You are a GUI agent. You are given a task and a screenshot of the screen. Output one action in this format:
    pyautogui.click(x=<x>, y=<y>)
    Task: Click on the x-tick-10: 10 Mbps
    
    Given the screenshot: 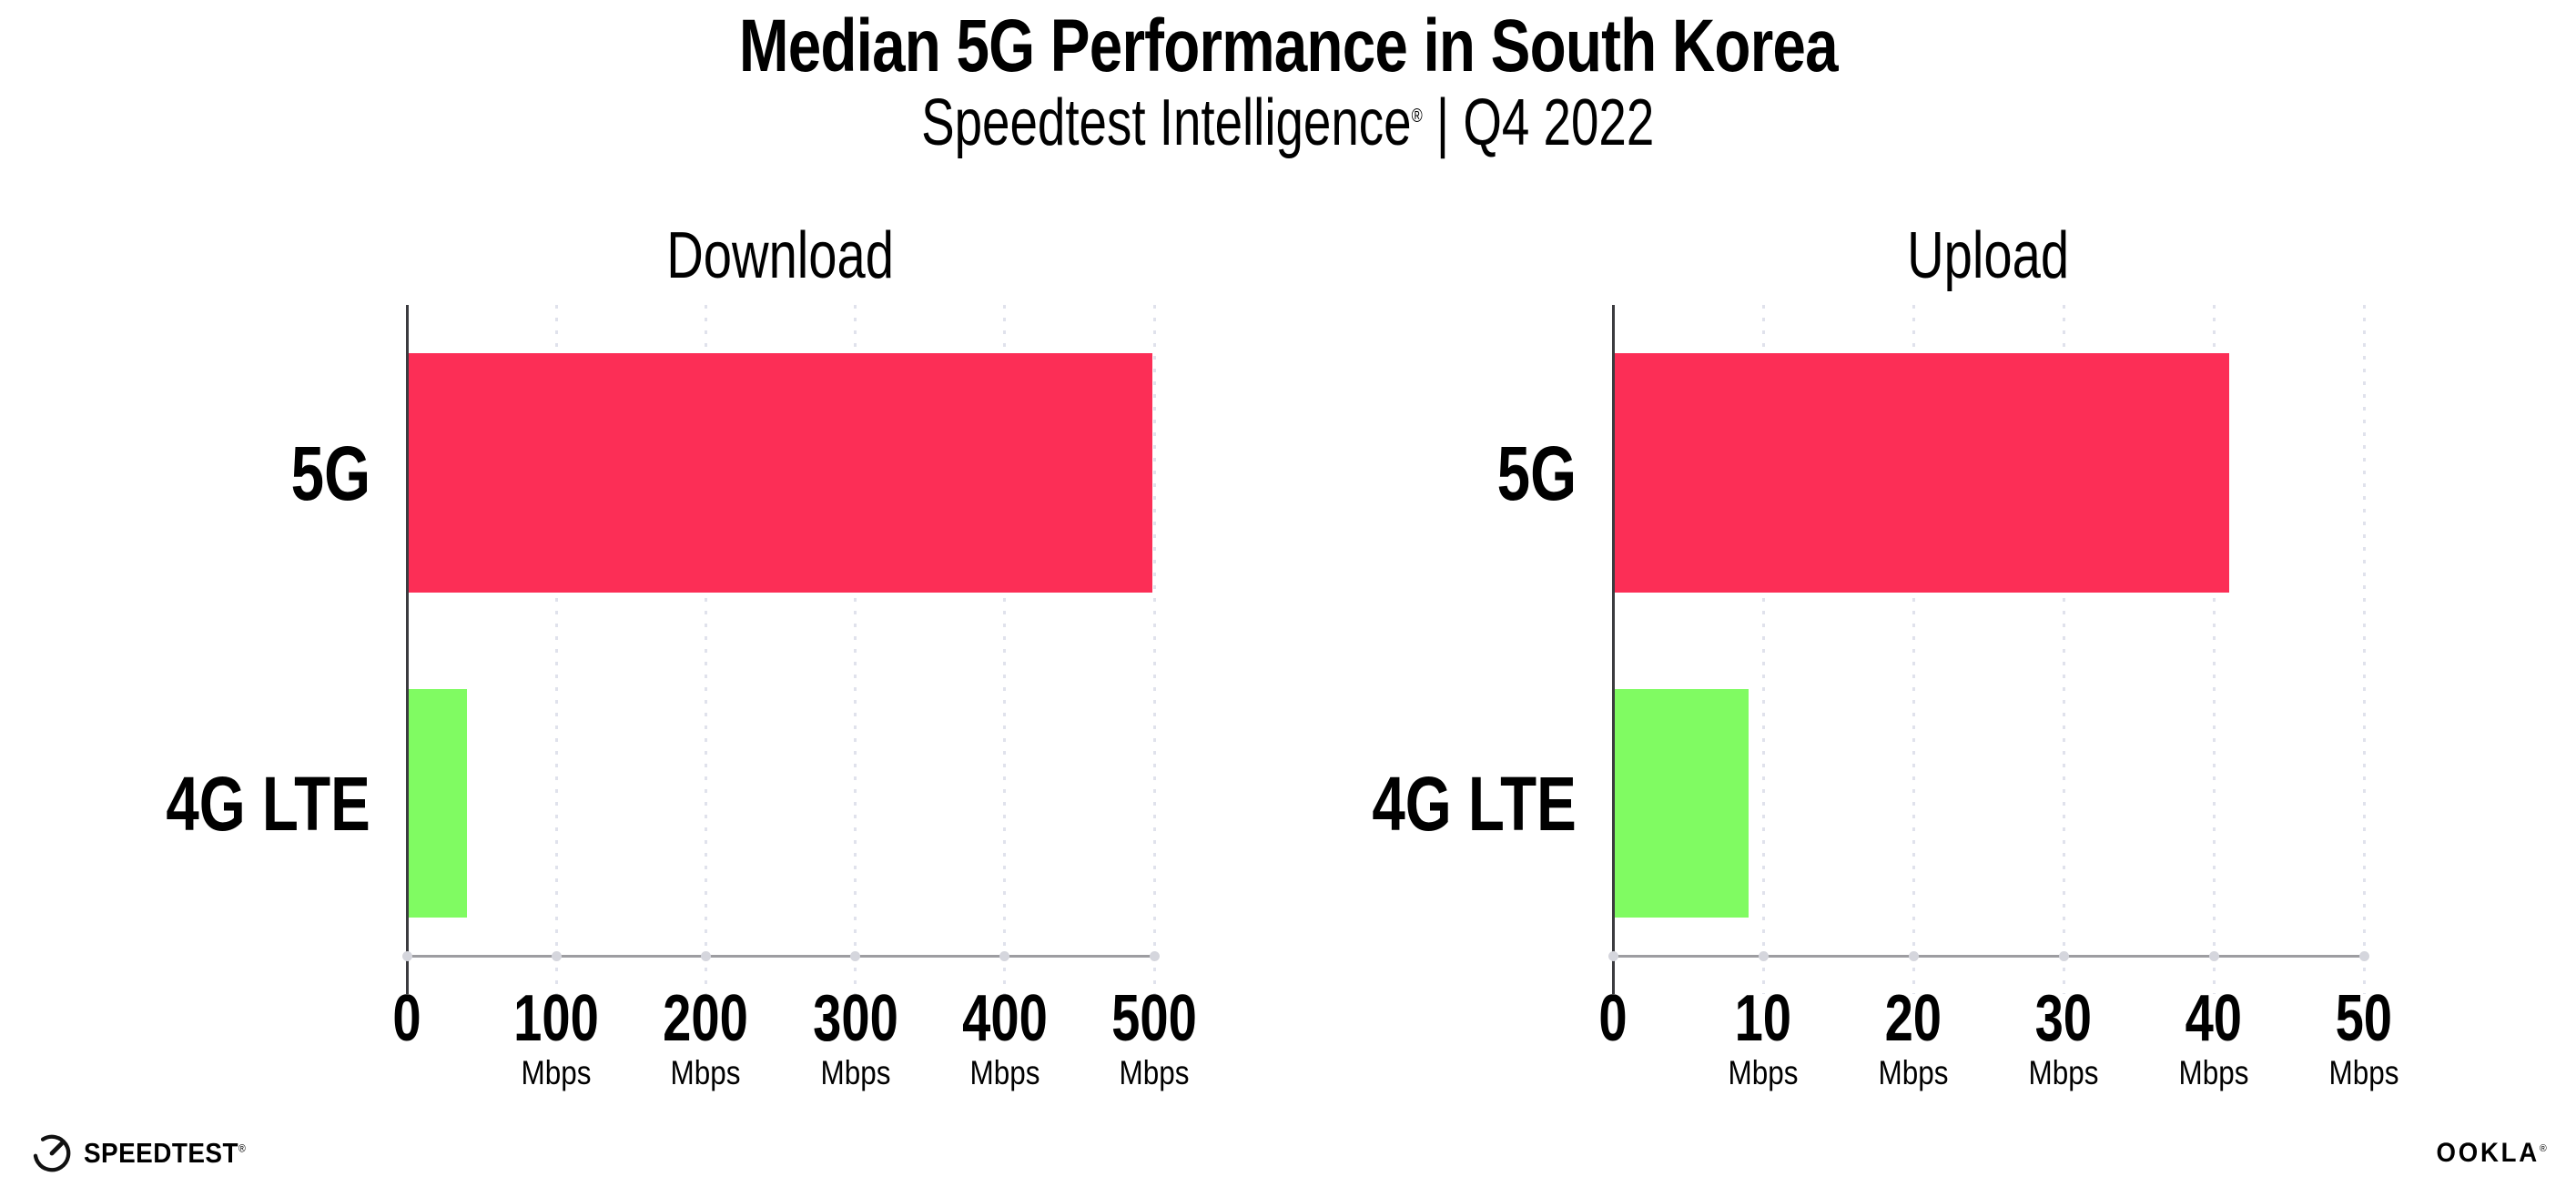 What is the action you would take?
    pyautogui.click(x=1763, y=1038)
    